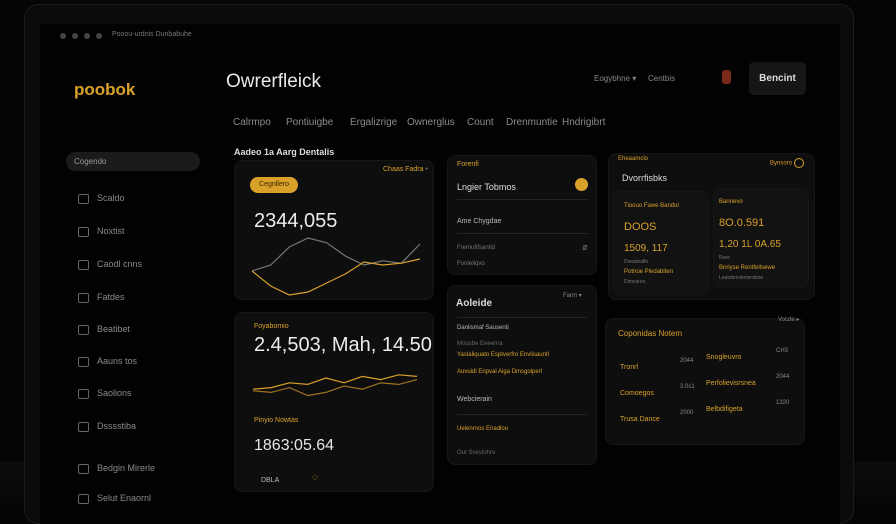 This screenshot has height=524, width=896. I want to click on sidebar-item: Scaldo, so click(101, 198).